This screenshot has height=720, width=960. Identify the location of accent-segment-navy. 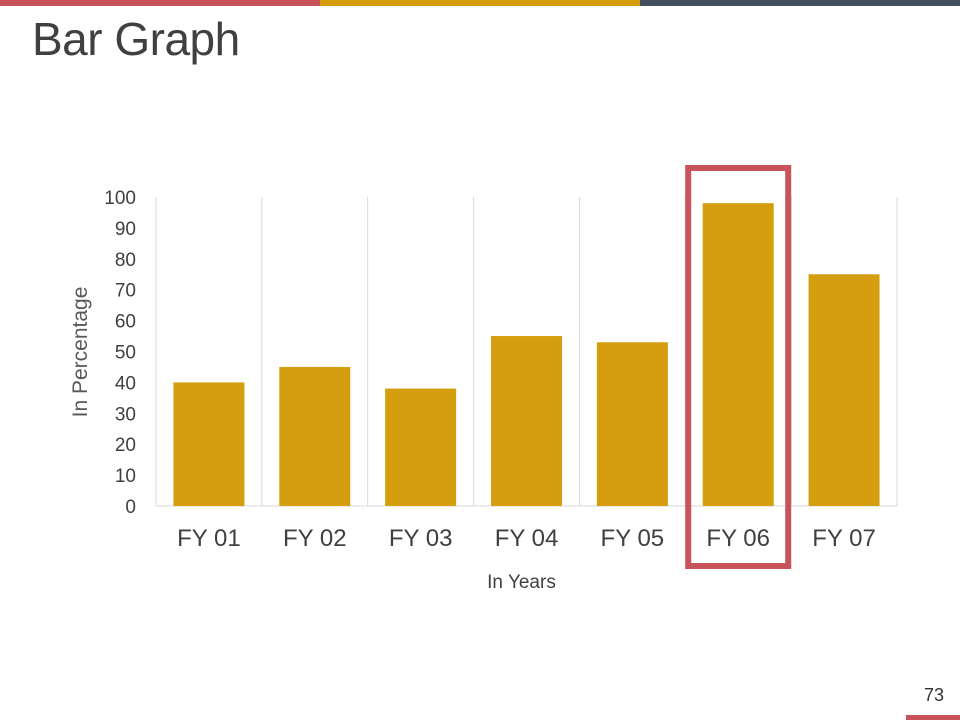
(800, 3).